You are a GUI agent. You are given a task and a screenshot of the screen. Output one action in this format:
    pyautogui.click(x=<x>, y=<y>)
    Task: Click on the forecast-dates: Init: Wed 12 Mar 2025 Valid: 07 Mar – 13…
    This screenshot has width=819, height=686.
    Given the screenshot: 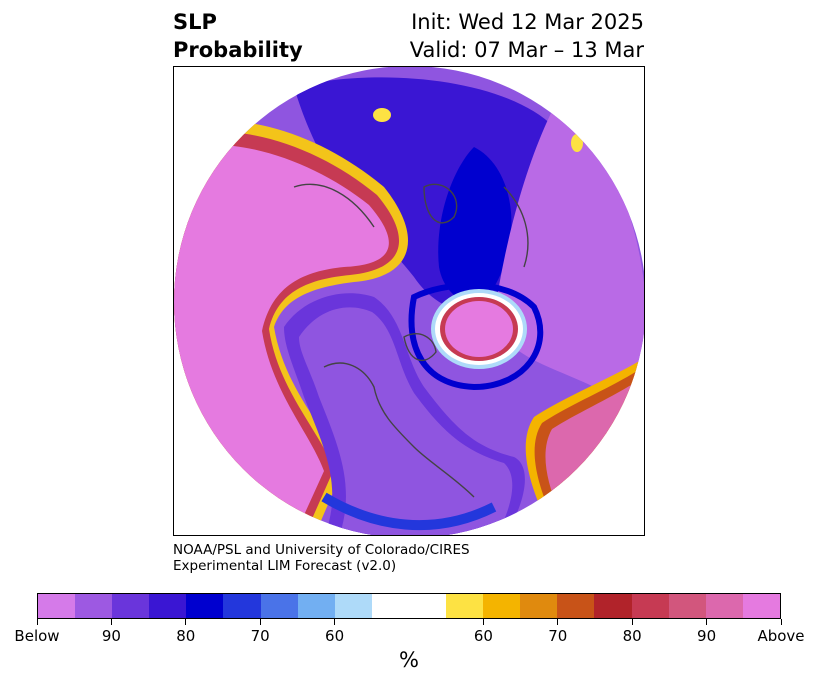 What is the action you would take?
    pyautogui.click(x=527, y=36)
    